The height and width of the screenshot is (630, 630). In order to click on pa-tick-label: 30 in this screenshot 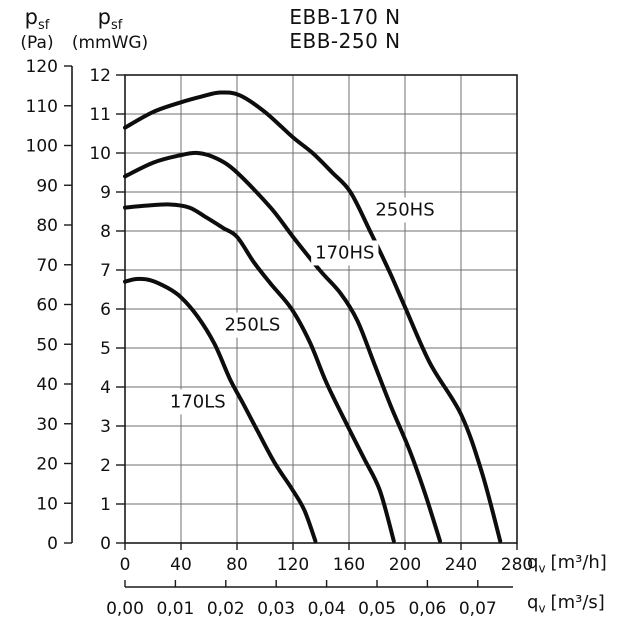, I will do `click(47, 425)`.